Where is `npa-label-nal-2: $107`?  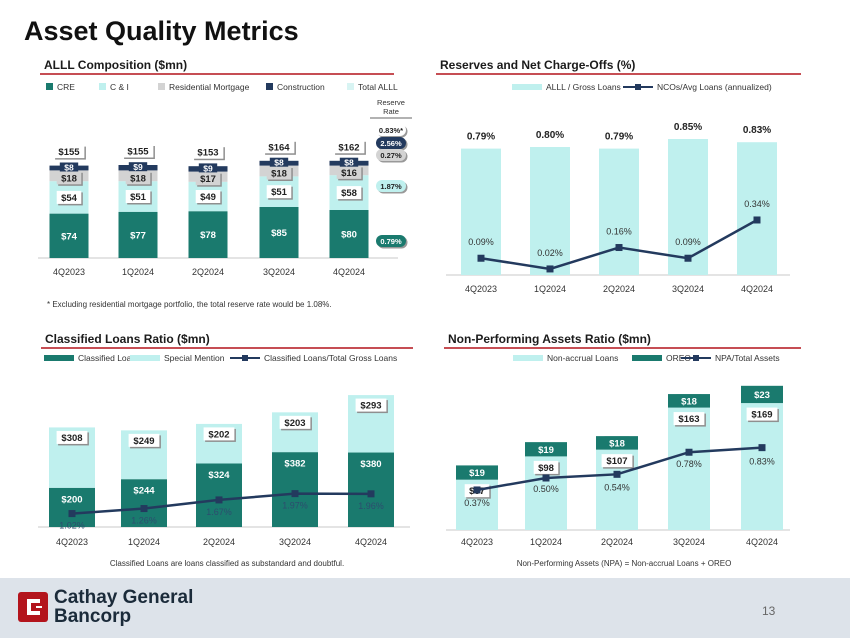 npa-label-nal-2: $107 is located at coordinates (616, 461).